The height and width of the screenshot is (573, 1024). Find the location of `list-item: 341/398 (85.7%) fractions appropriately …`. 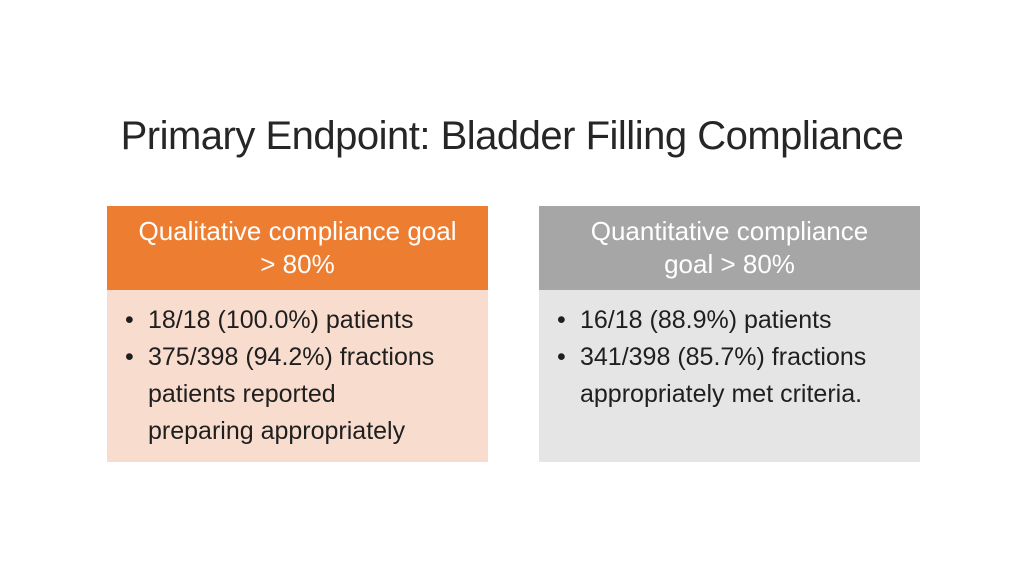

list-item: 341/398 (85.7%) fractions appropriately … is located at coordinates (735, 376).